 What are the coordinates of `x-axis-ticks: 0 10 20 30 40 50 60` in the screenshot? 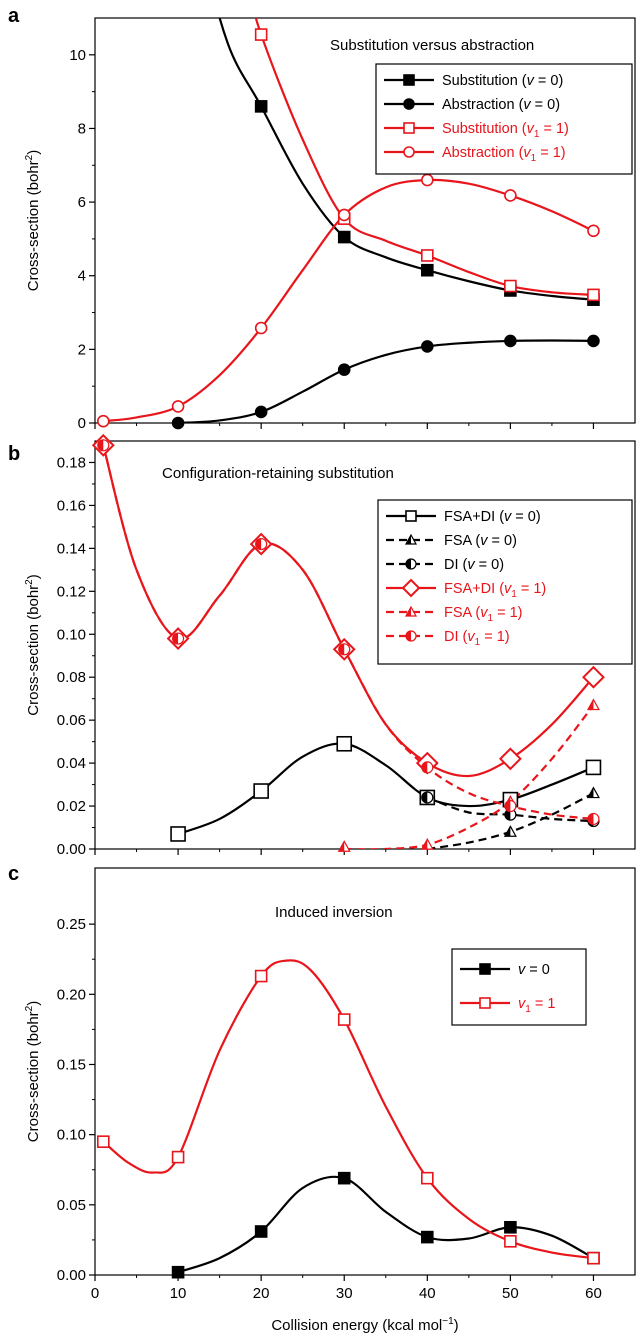 It's located at (346, 1288).